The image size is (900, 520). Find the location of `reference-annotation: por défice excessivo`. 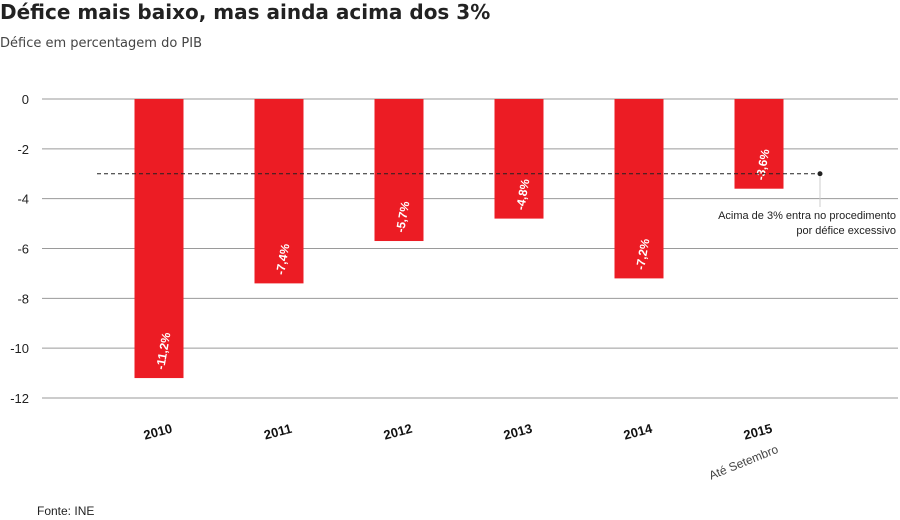

reference-annotation: por défice excessivo is located at coordinates (846, 231).